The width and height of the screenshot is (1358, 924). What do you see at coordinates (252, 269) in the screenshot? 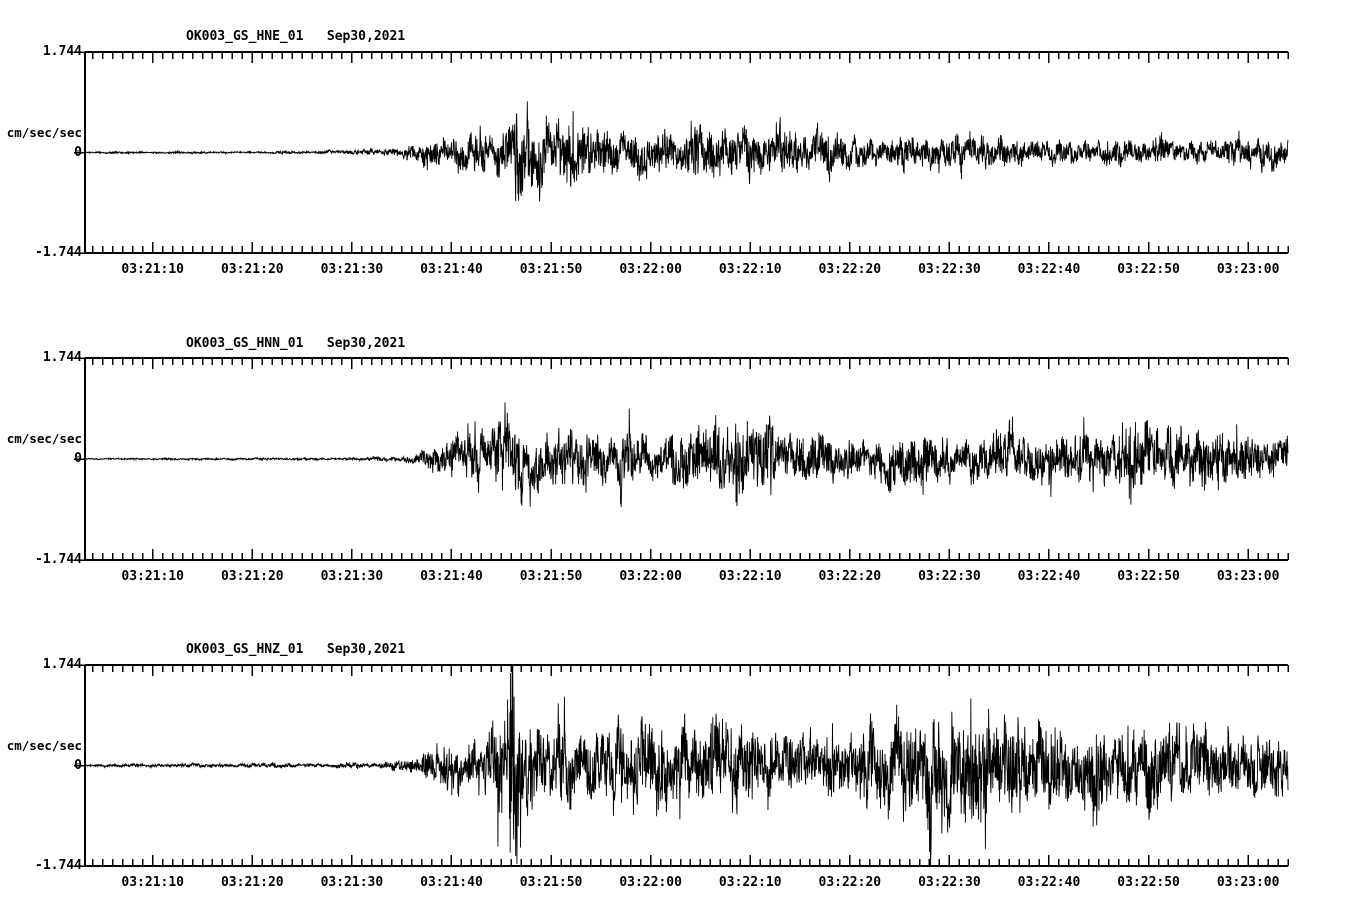
I see `x-tick-label-hne-1: 03:21:20` at bounding box center [252, 269].